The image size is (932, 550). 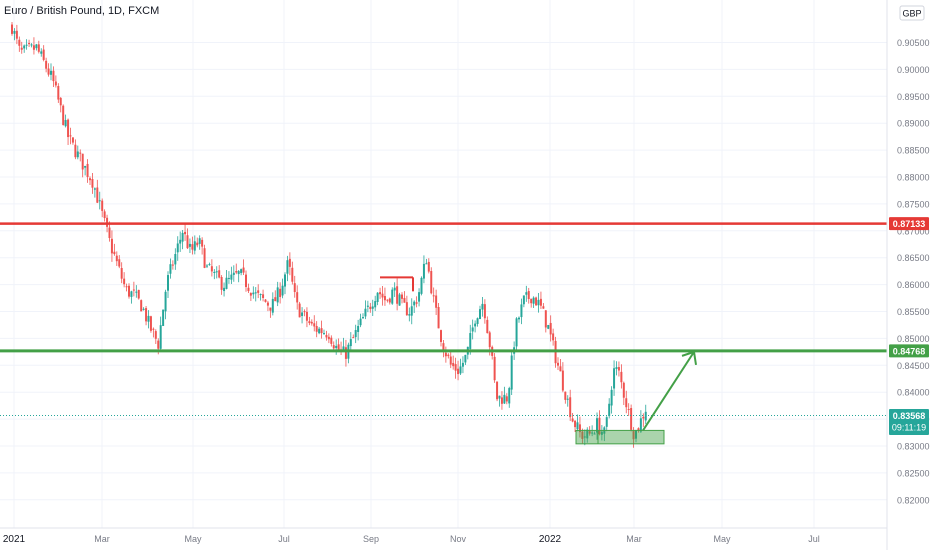 I want to click on time-axis: 2021 Mar May Jul Sep Nov 2022 Mar May Jul, so click(x=411, y=539).